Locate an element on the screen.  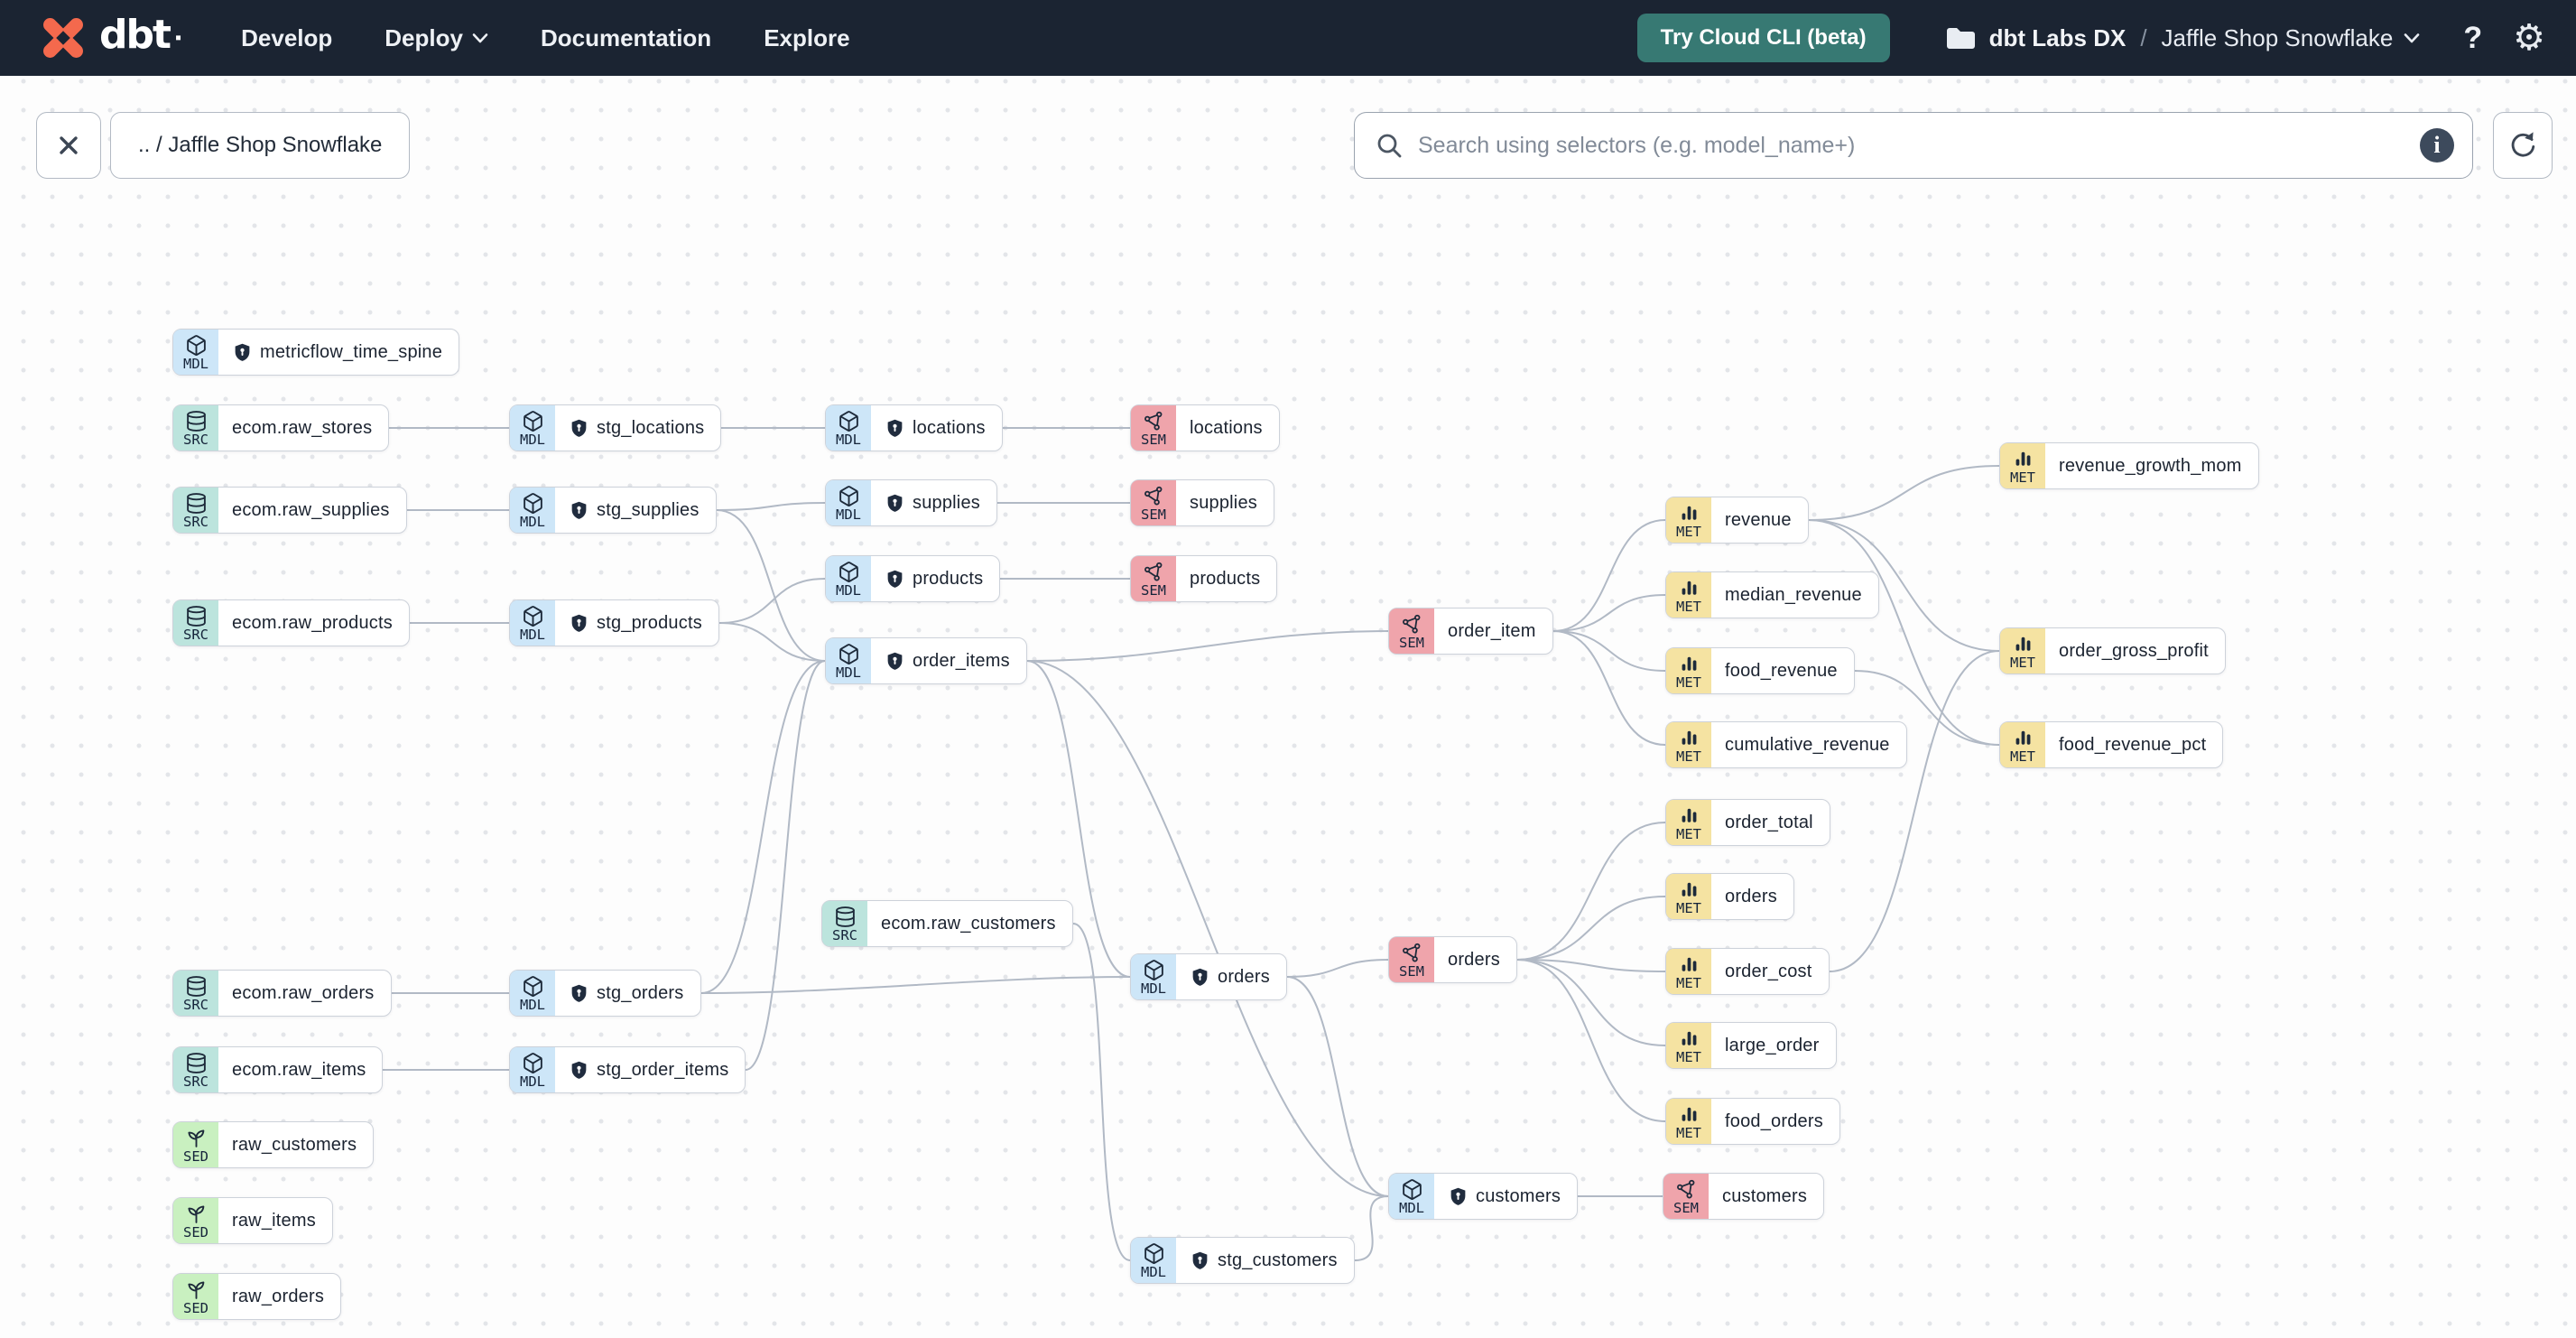
graph-node-food_revenue_pct: MET food_revenue_pct is located at coordinates (2111, 745).